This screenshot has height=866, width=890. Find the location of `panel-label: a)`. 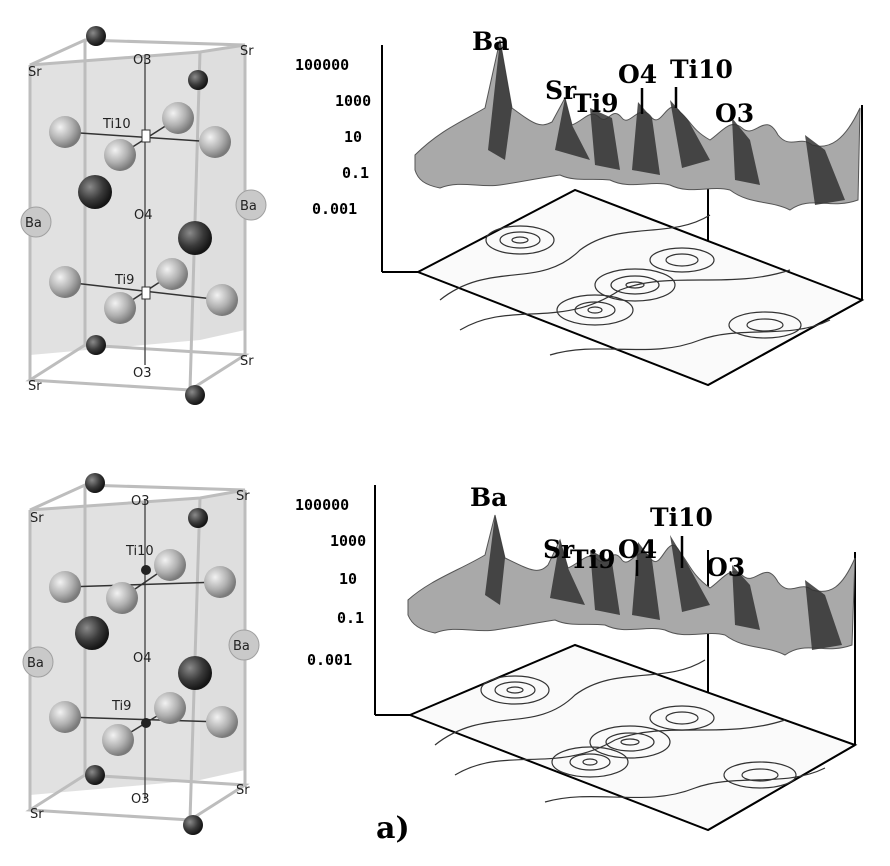

panel-label: a) is located at coordinates (393, 828).